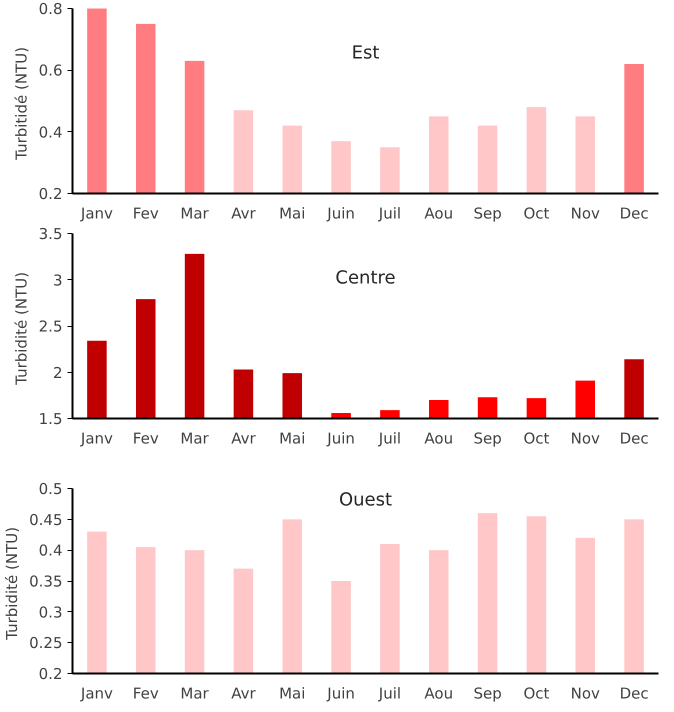 The image size is (674, 712). What do you see at coordinates (46, 581) in the screenshot?
I see `y-tick-label: 0.35` at bounding box center [46, 581].